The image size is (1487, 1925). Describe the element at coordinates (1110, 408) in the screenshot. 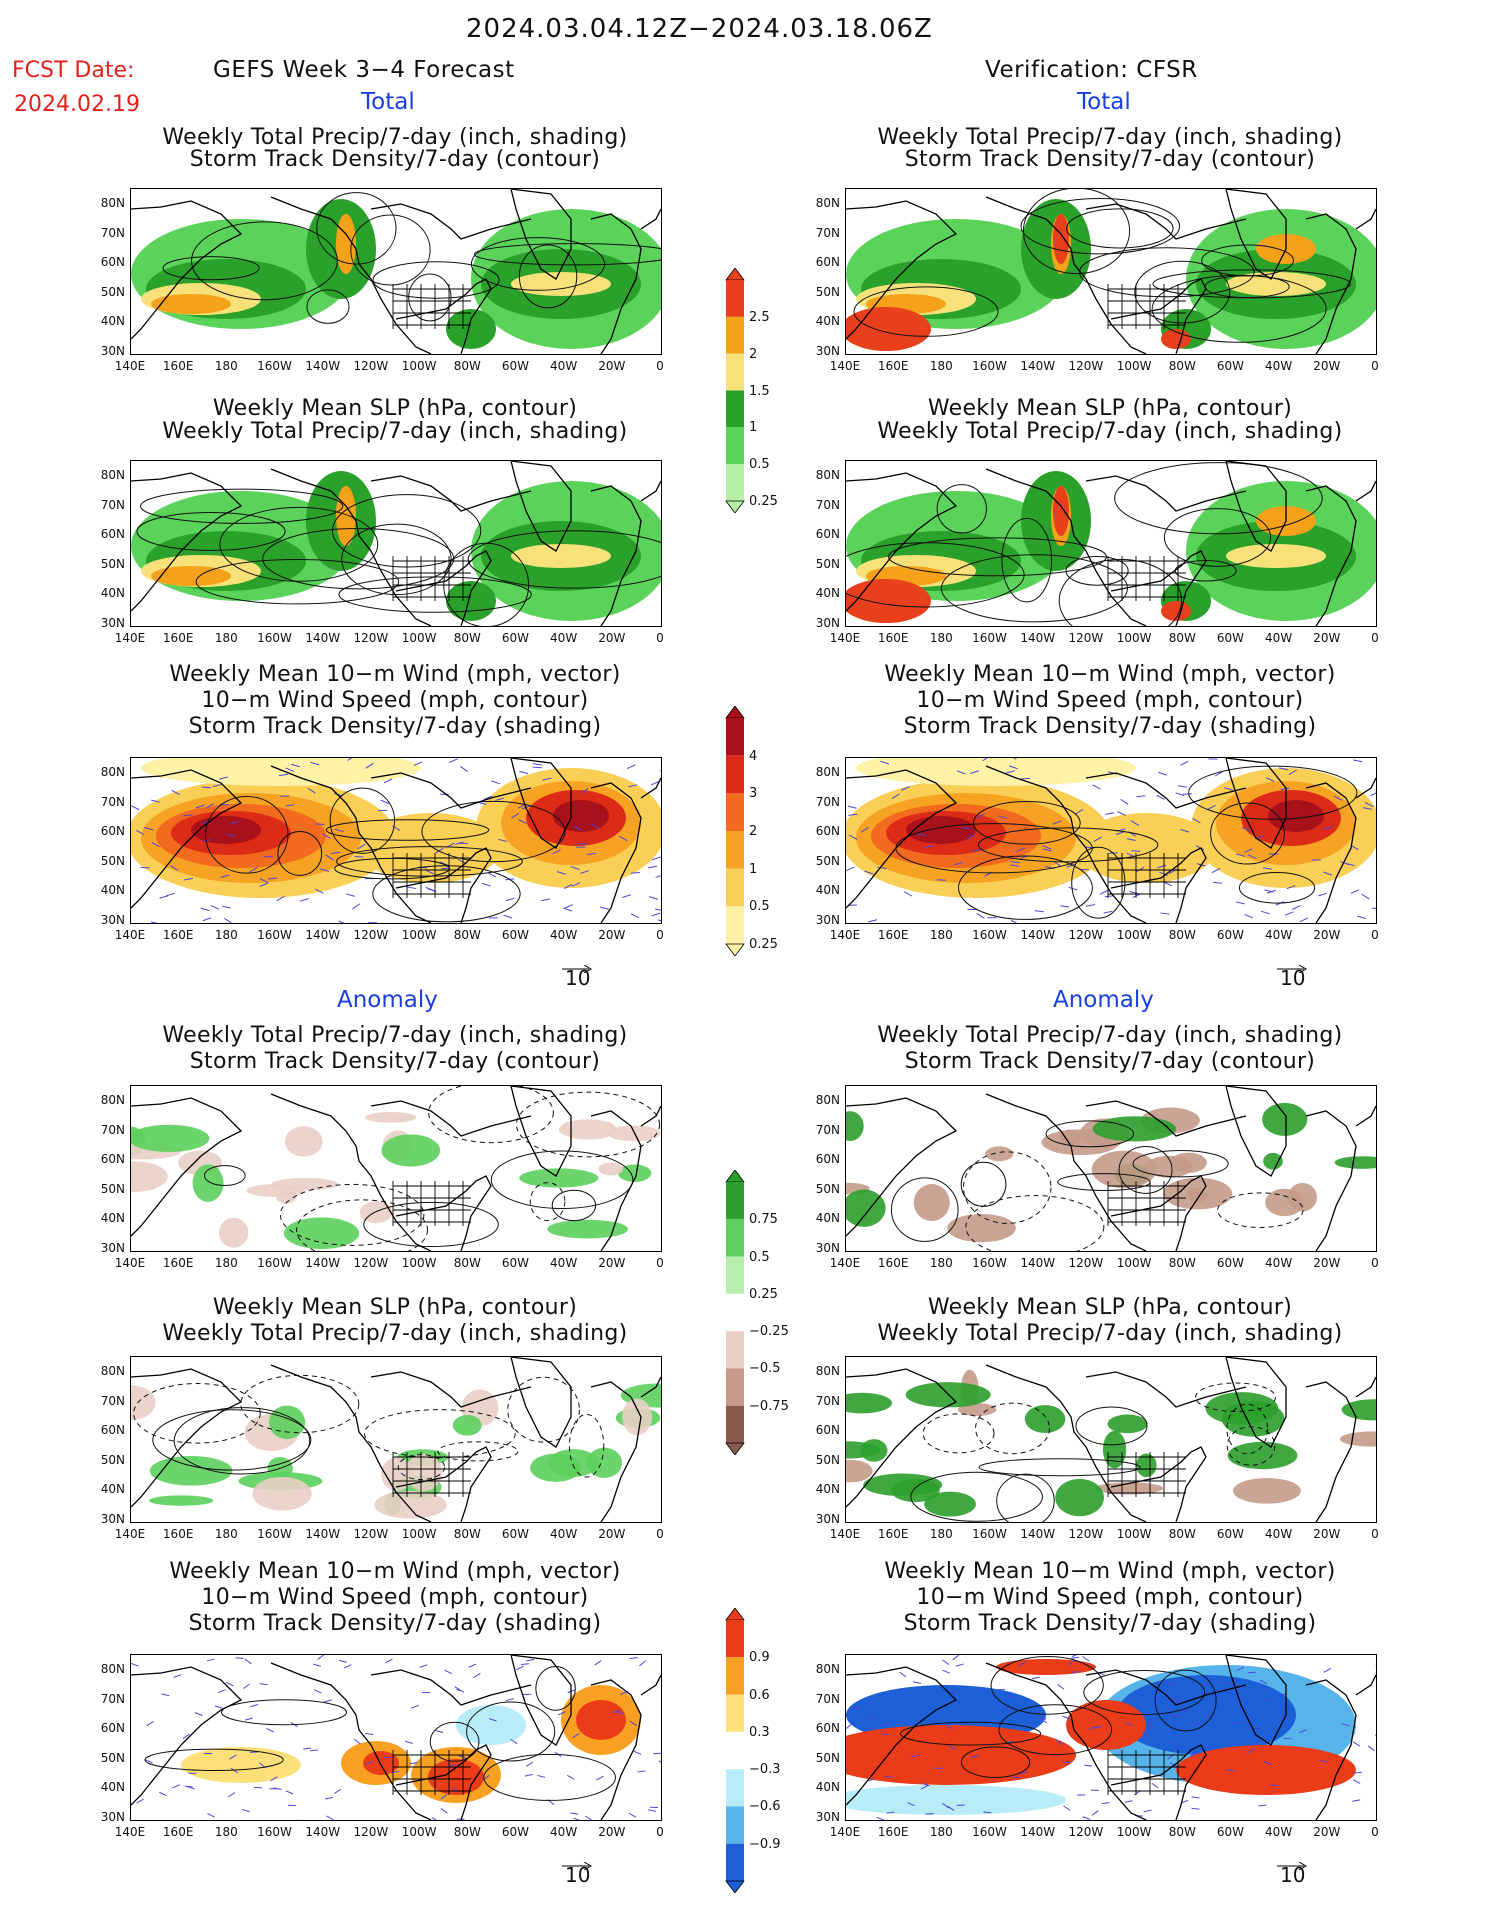

I see `right-panel-2-title-line-1: Weekly Mean SLP (hPa, contour)` at that location.